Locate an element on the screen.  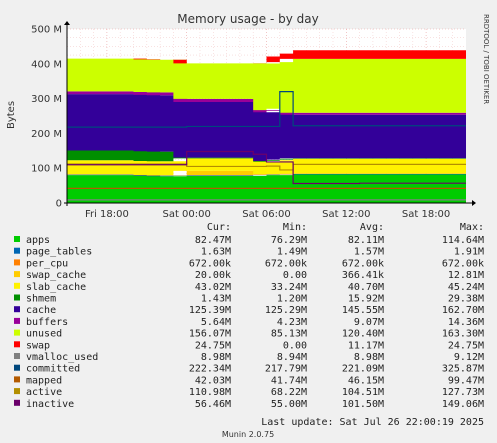
legend-value: 1.20M is located at coordinates (292, 299).